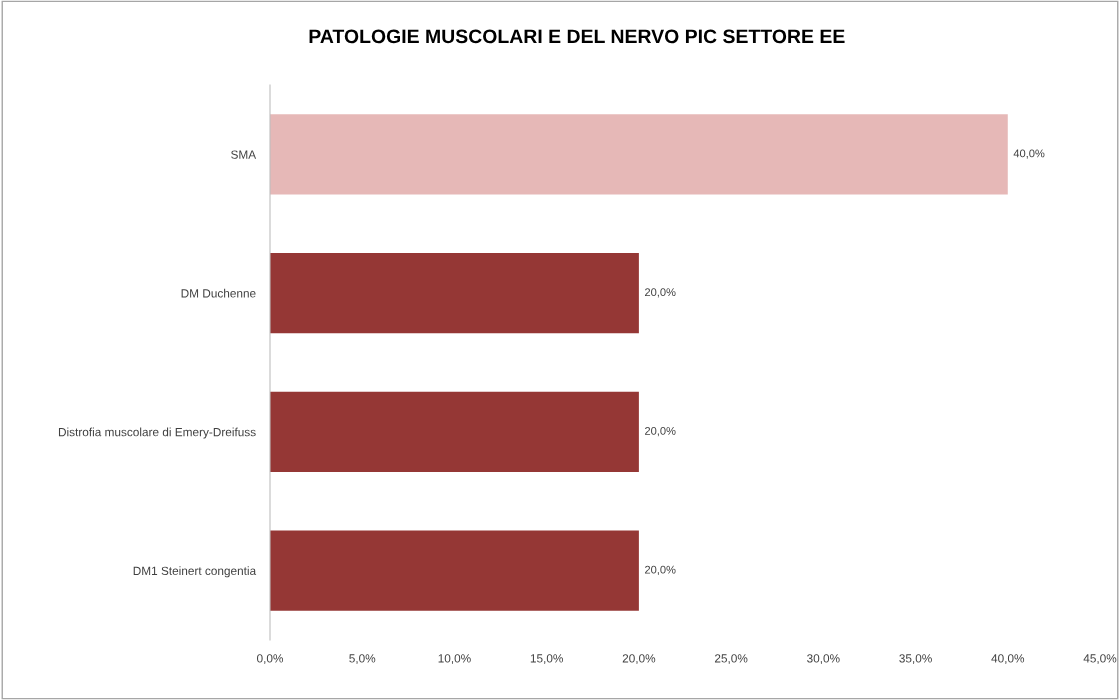 This screenshot has width=1120, height=700. I want to click on x-tick-label: 15,0%, so click(546, 659).